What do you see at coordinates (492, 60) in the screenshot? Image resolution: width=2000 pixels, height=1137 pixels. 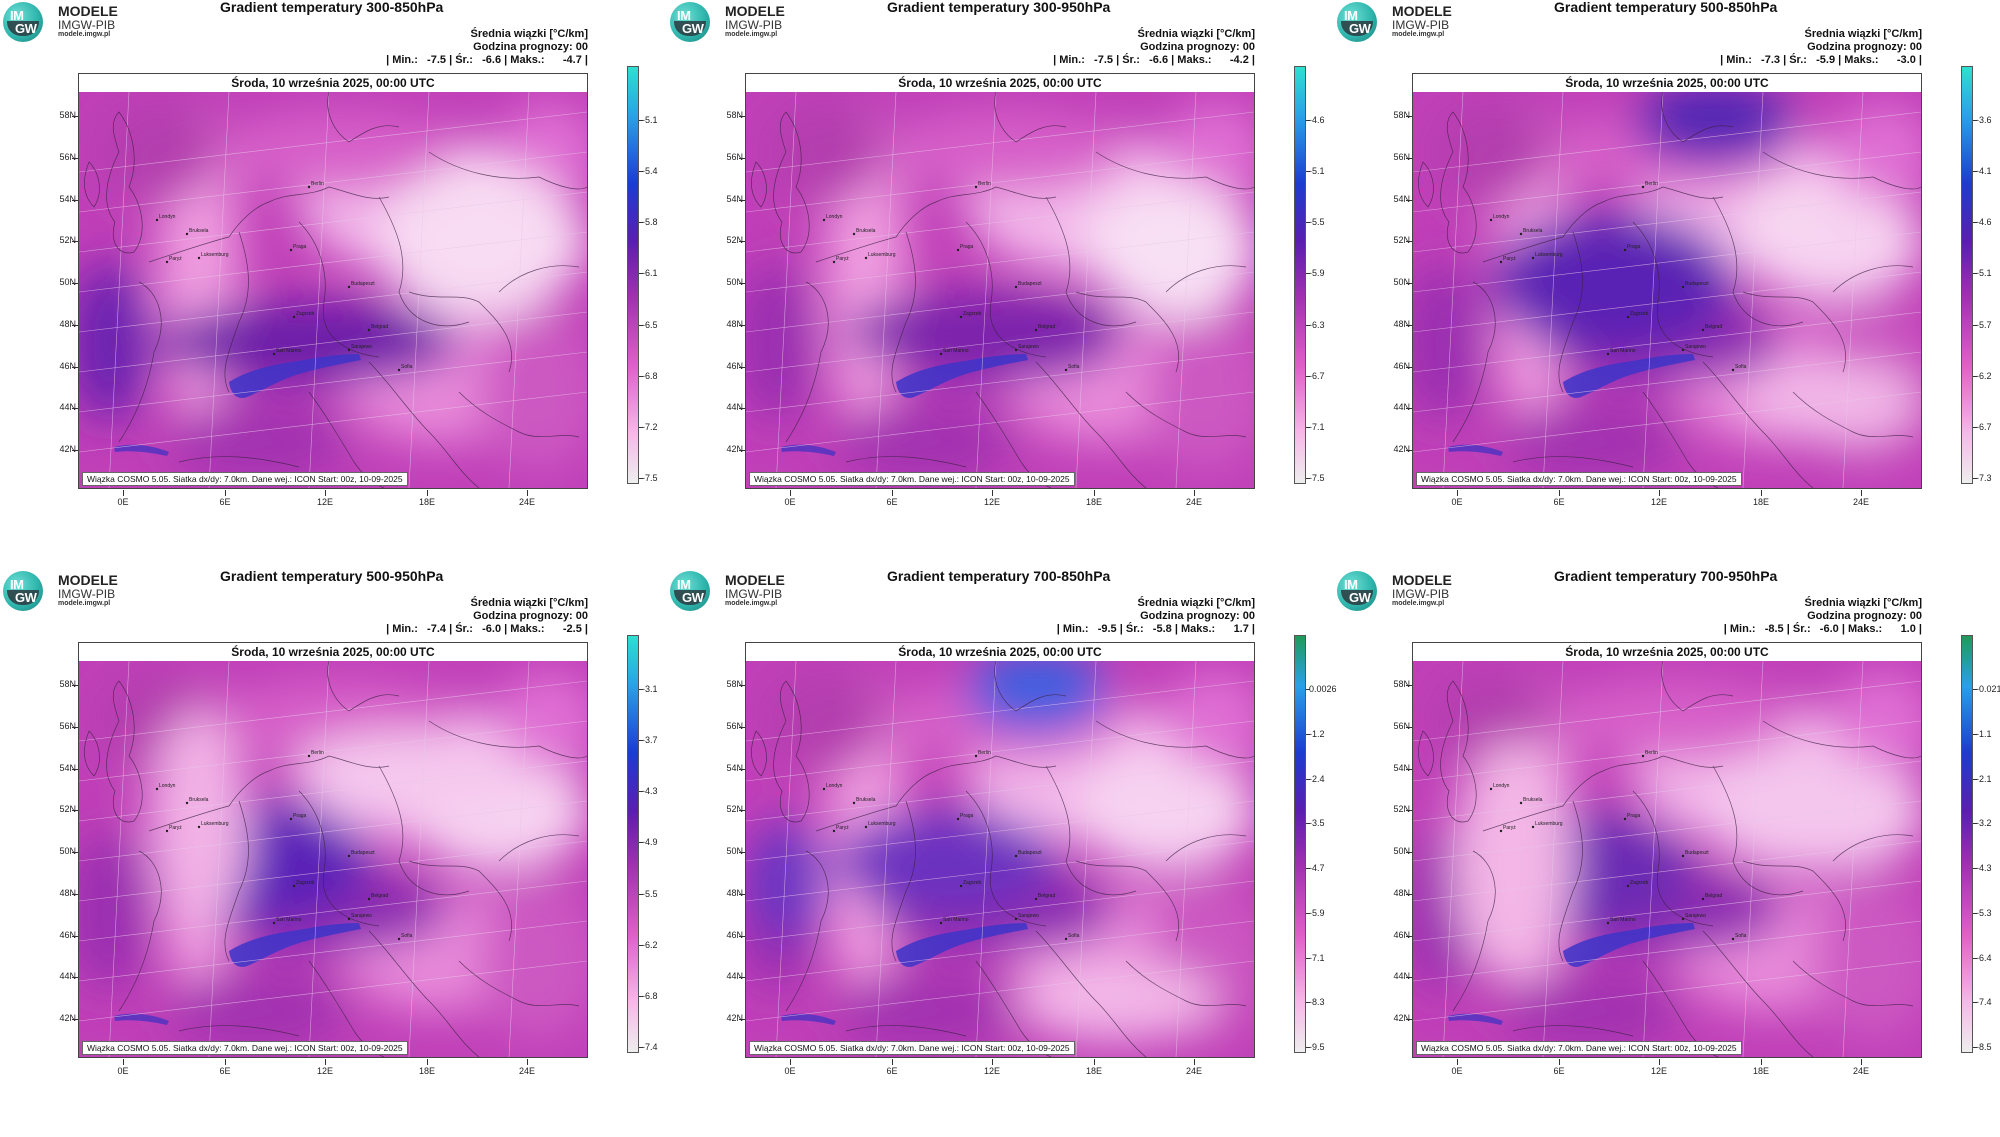 I see `stat-value: -6.6` at bounding box center [492, 60].